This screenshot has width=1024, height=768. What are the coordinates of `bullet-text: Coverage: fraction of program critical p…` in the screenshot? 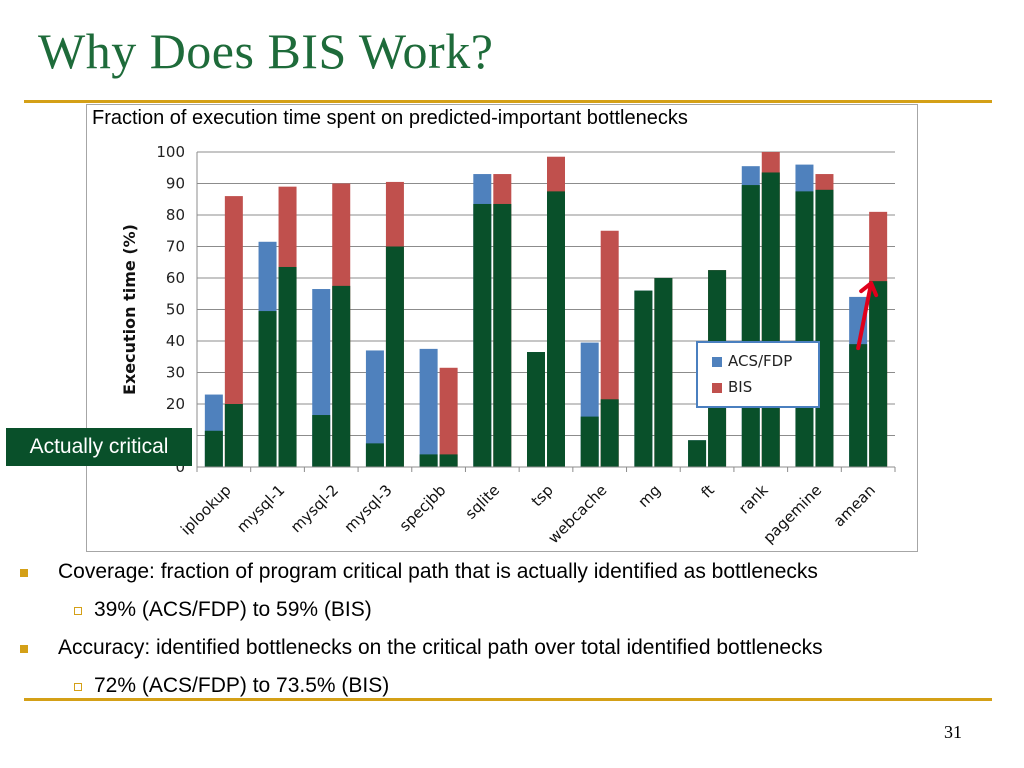 It's located at (438, 571).